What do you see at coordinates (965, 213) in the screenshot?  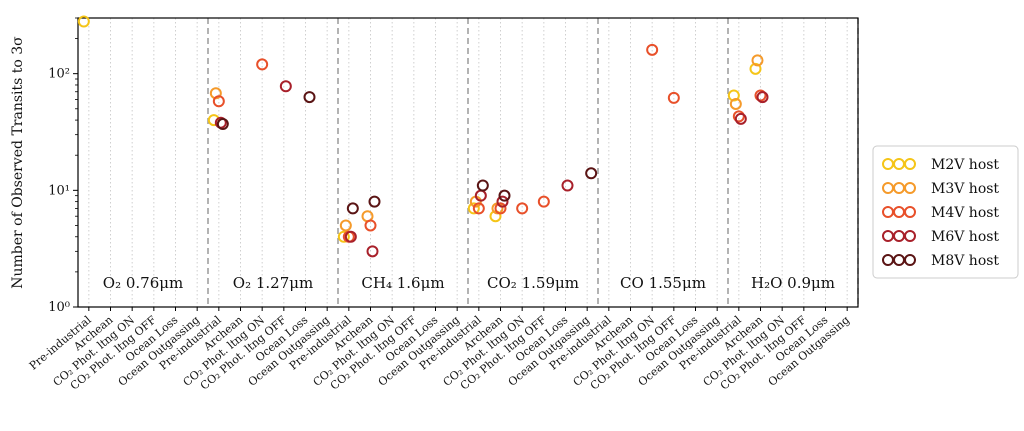 I see `legend-label: M4V host` at bounding box center [965, 213].